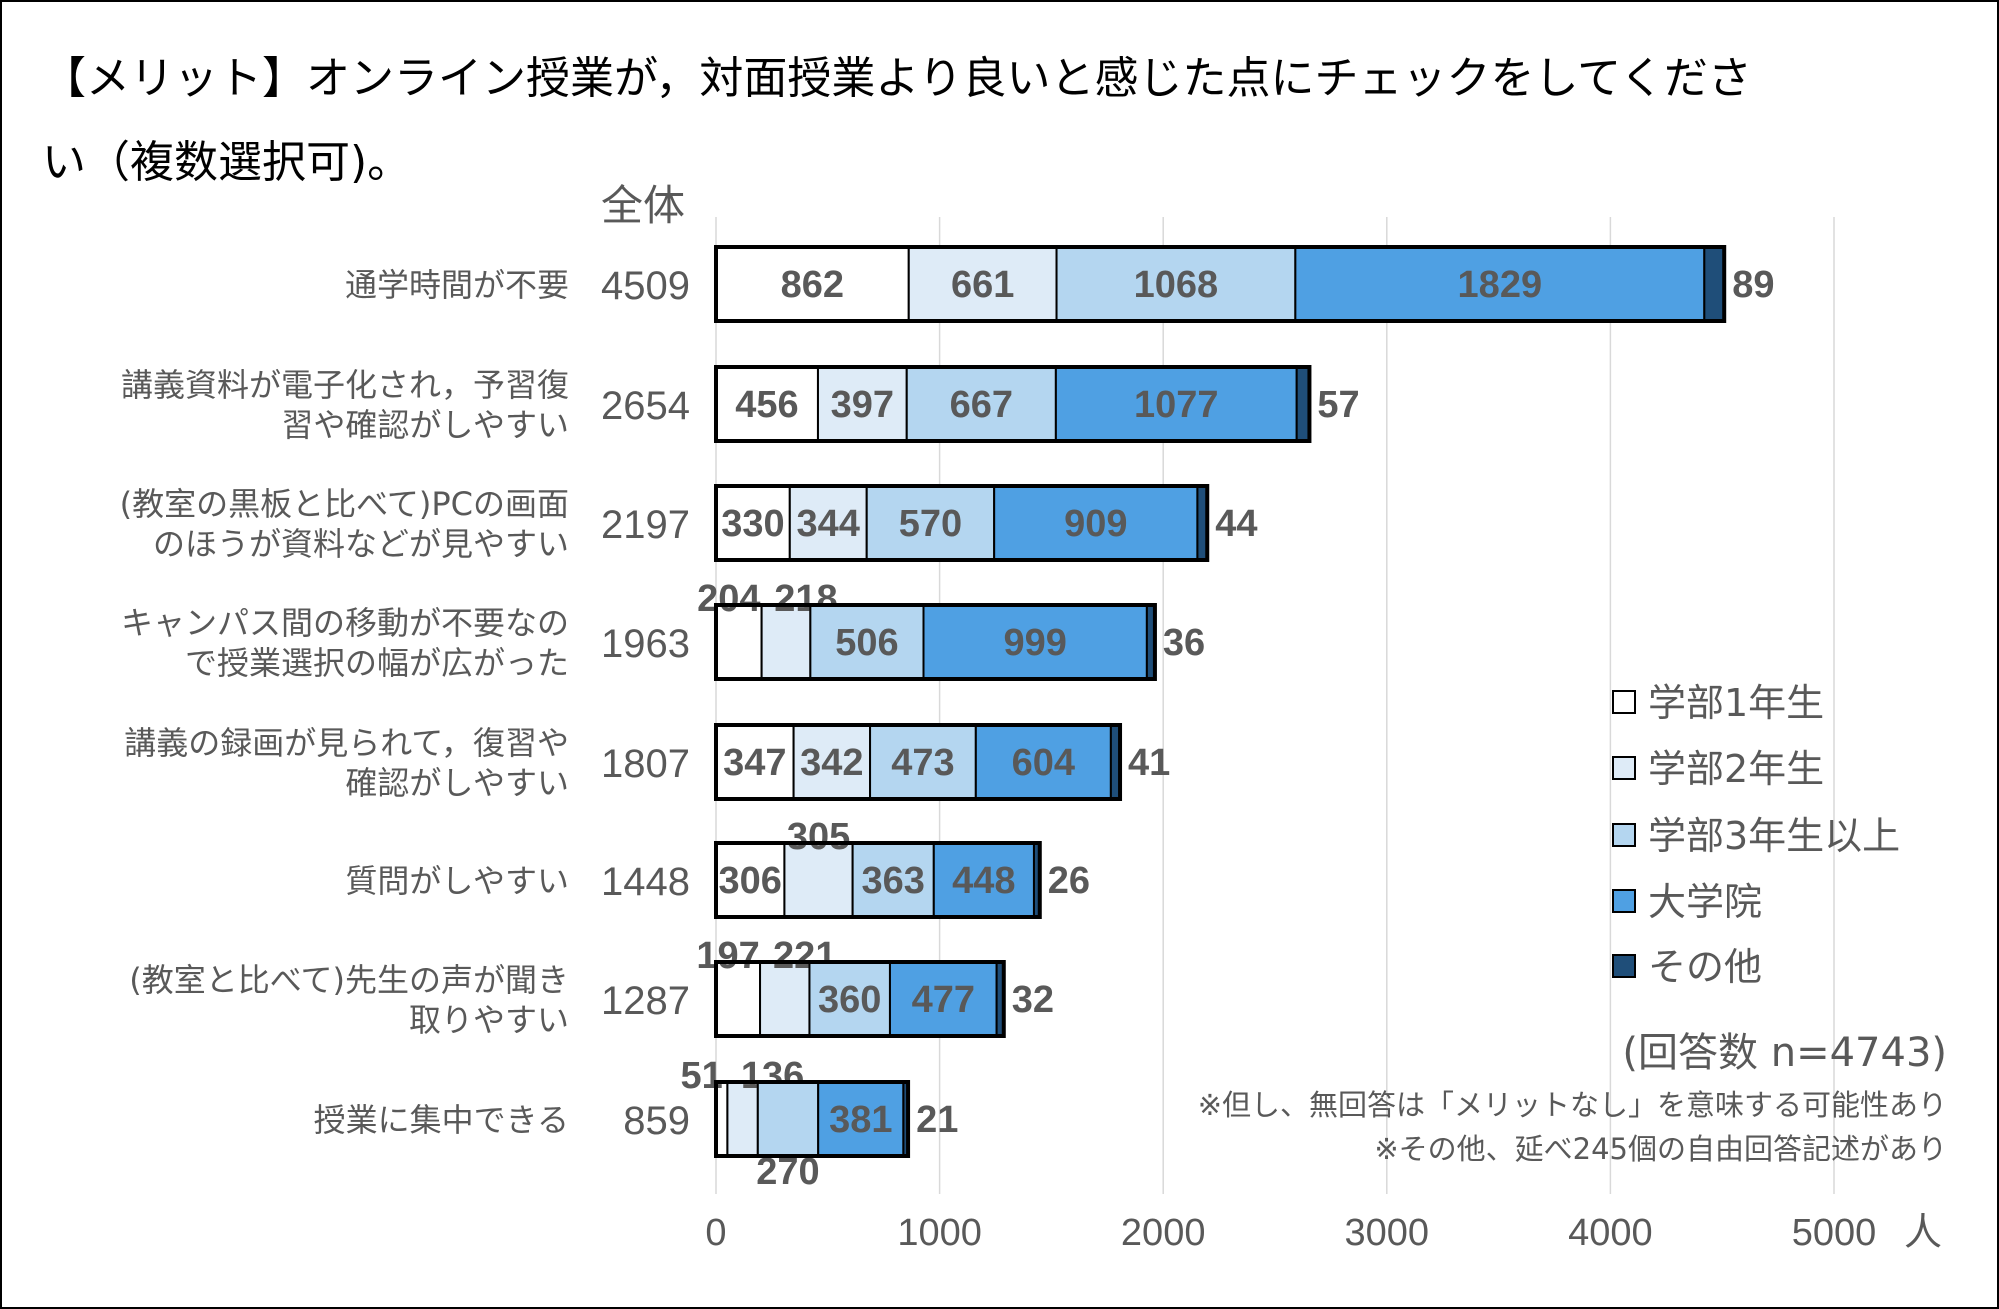  Describe the element at coordinates (715, 1233) in the screenshot. I see `x-tick-label: 0` at that location.